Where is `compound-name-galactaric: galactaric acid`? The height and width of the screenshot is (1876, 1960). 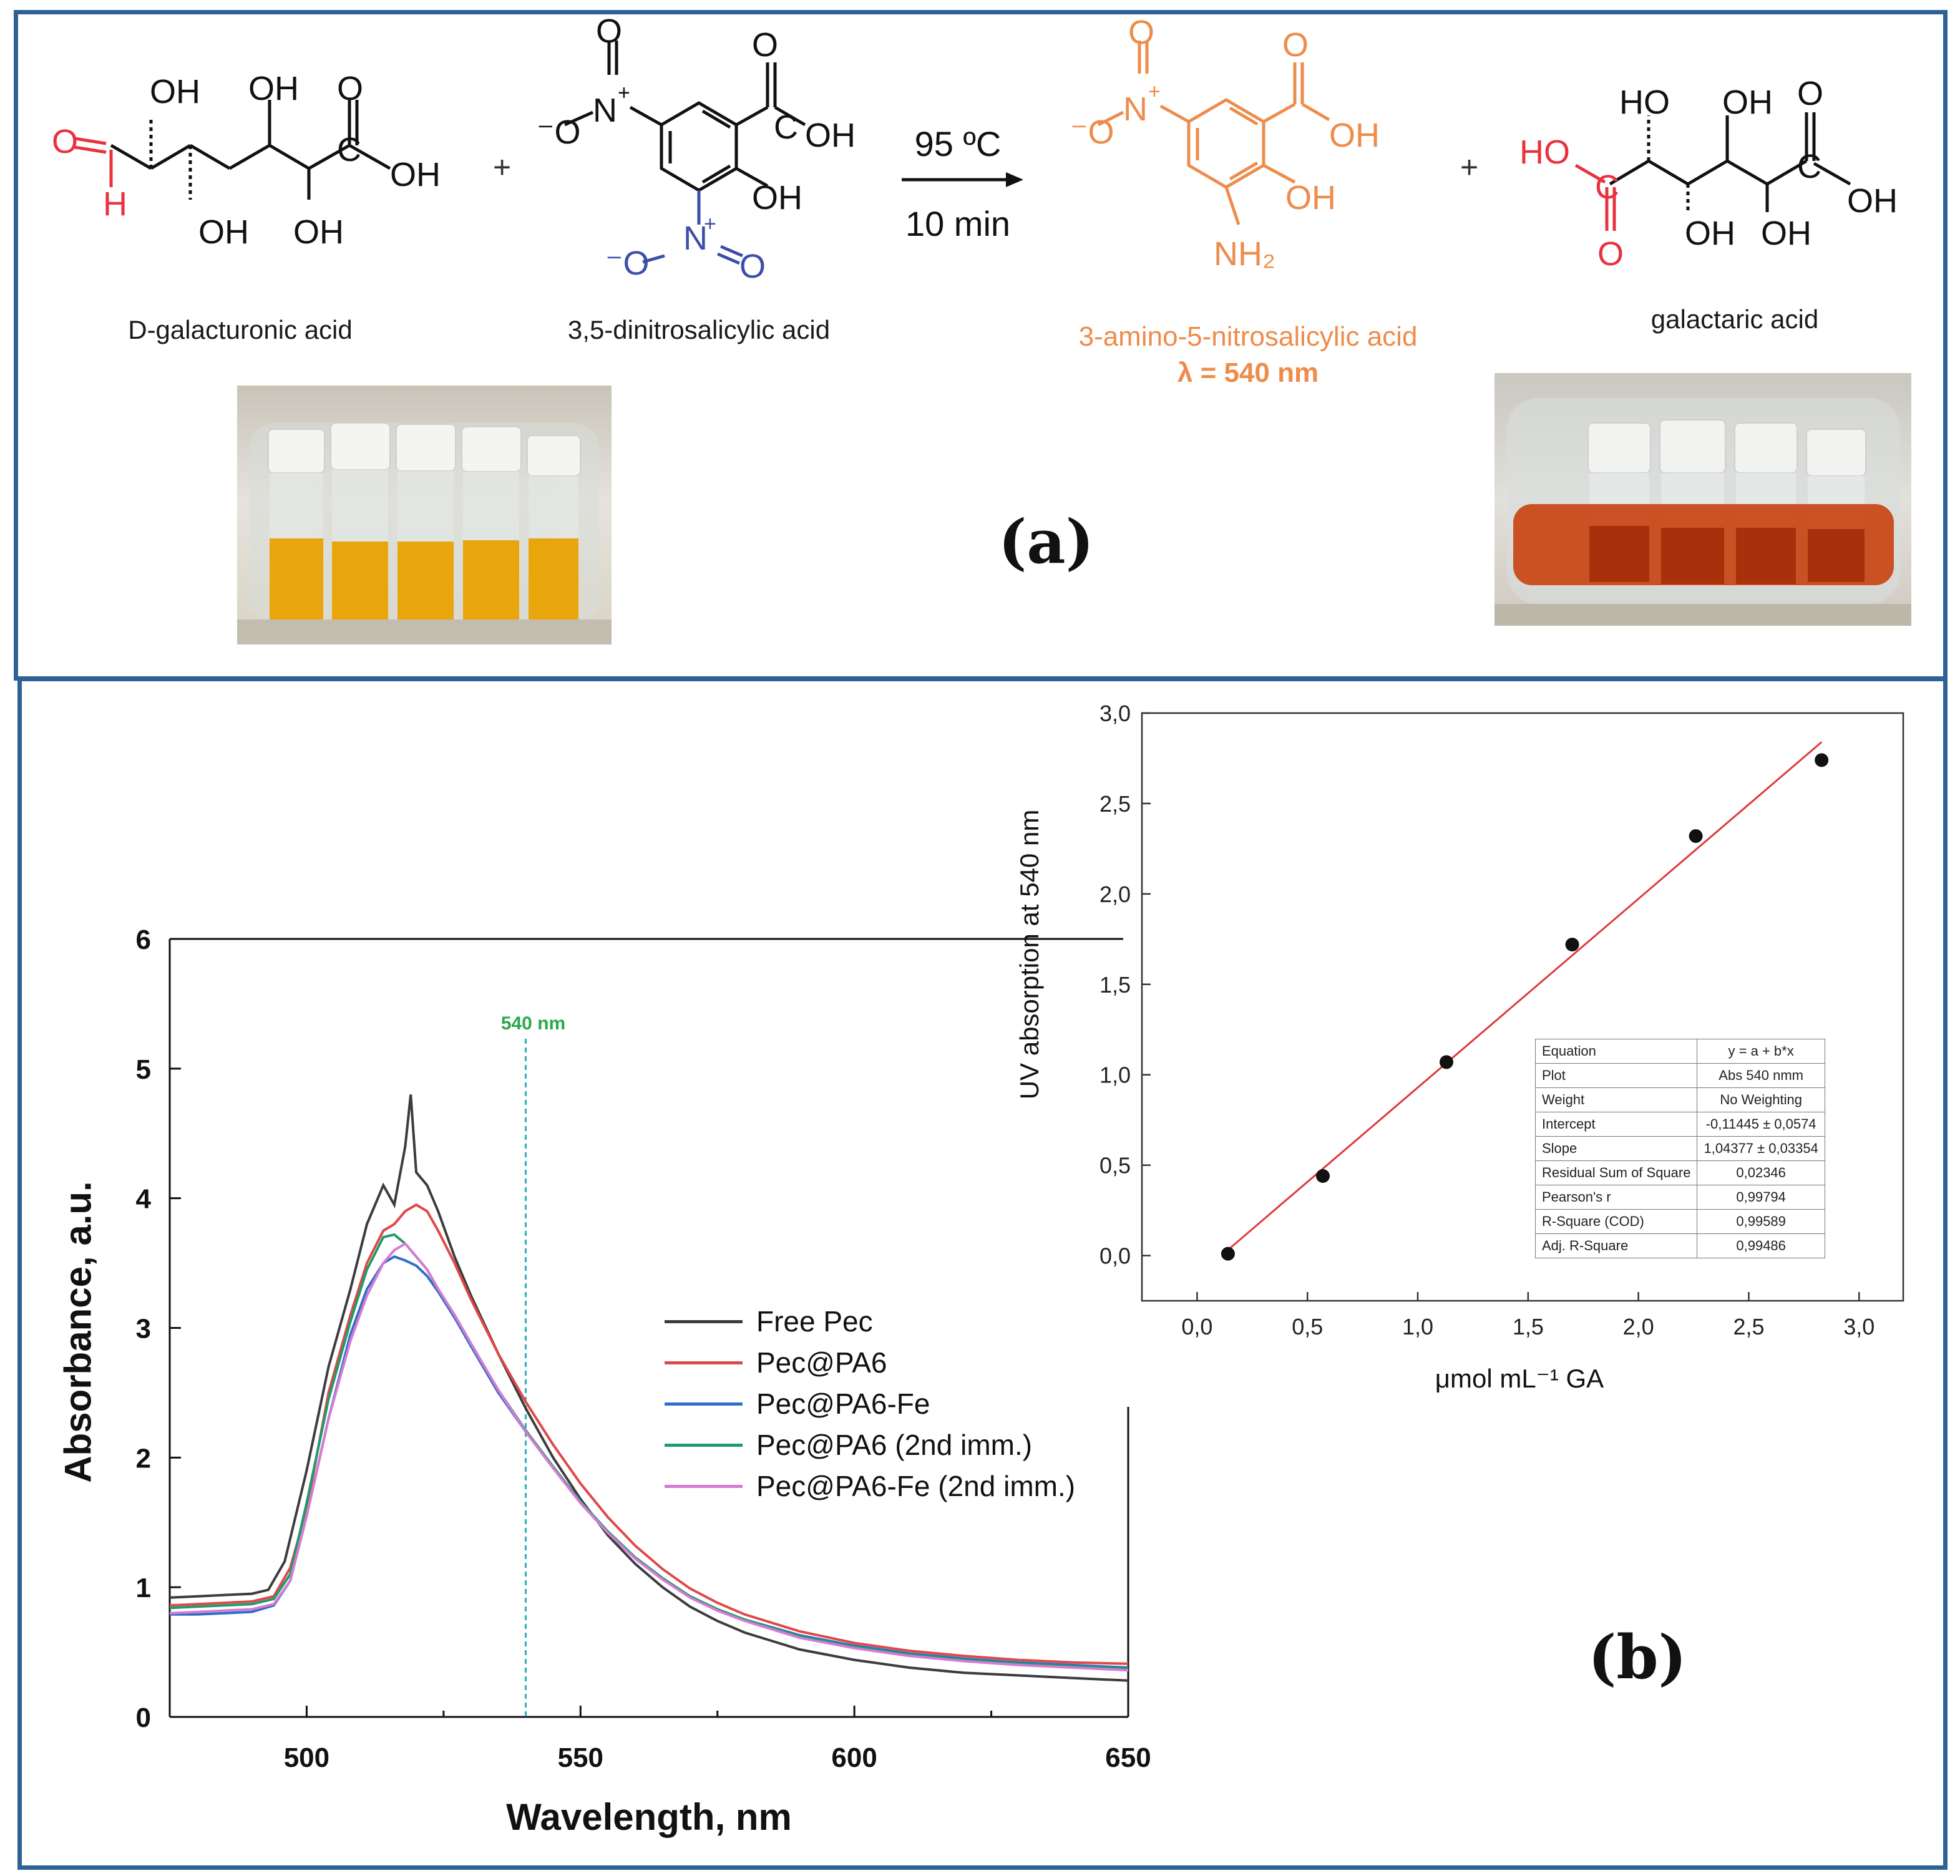
compound-name-galactaric: galactaric acid is located at coordinates (1735, 319).